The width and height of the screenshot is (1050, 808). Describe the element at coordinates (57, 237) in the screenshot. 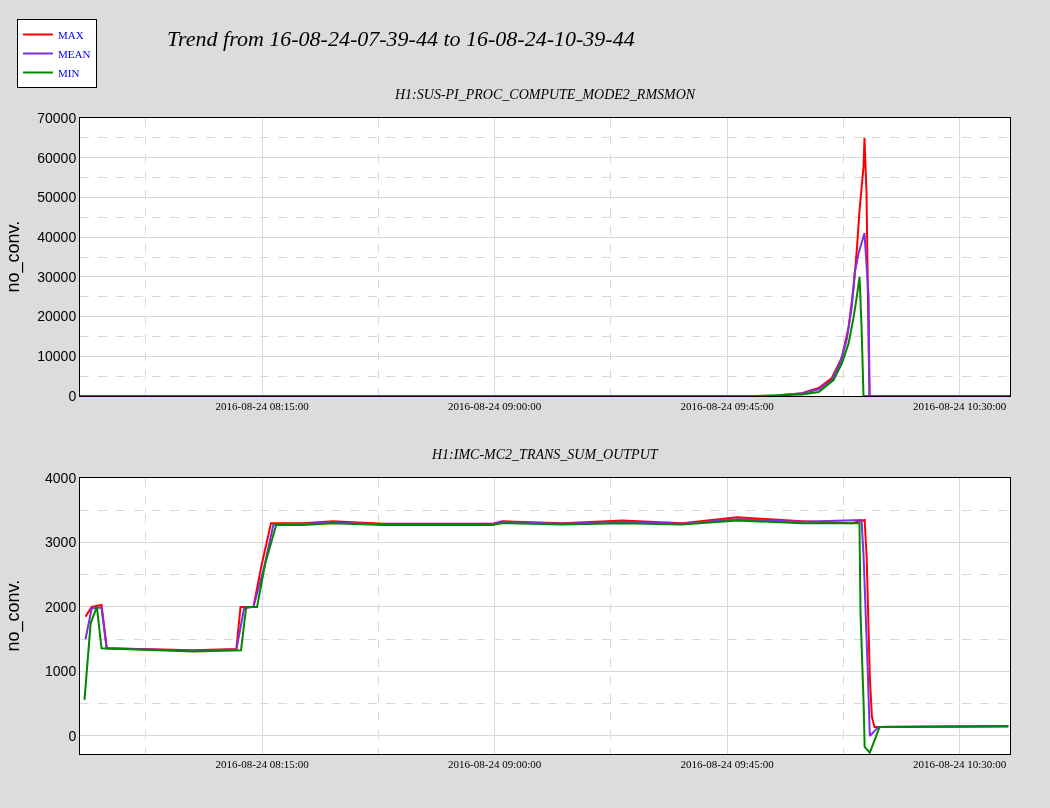

I see `y-tick-label: 40000` at that location.